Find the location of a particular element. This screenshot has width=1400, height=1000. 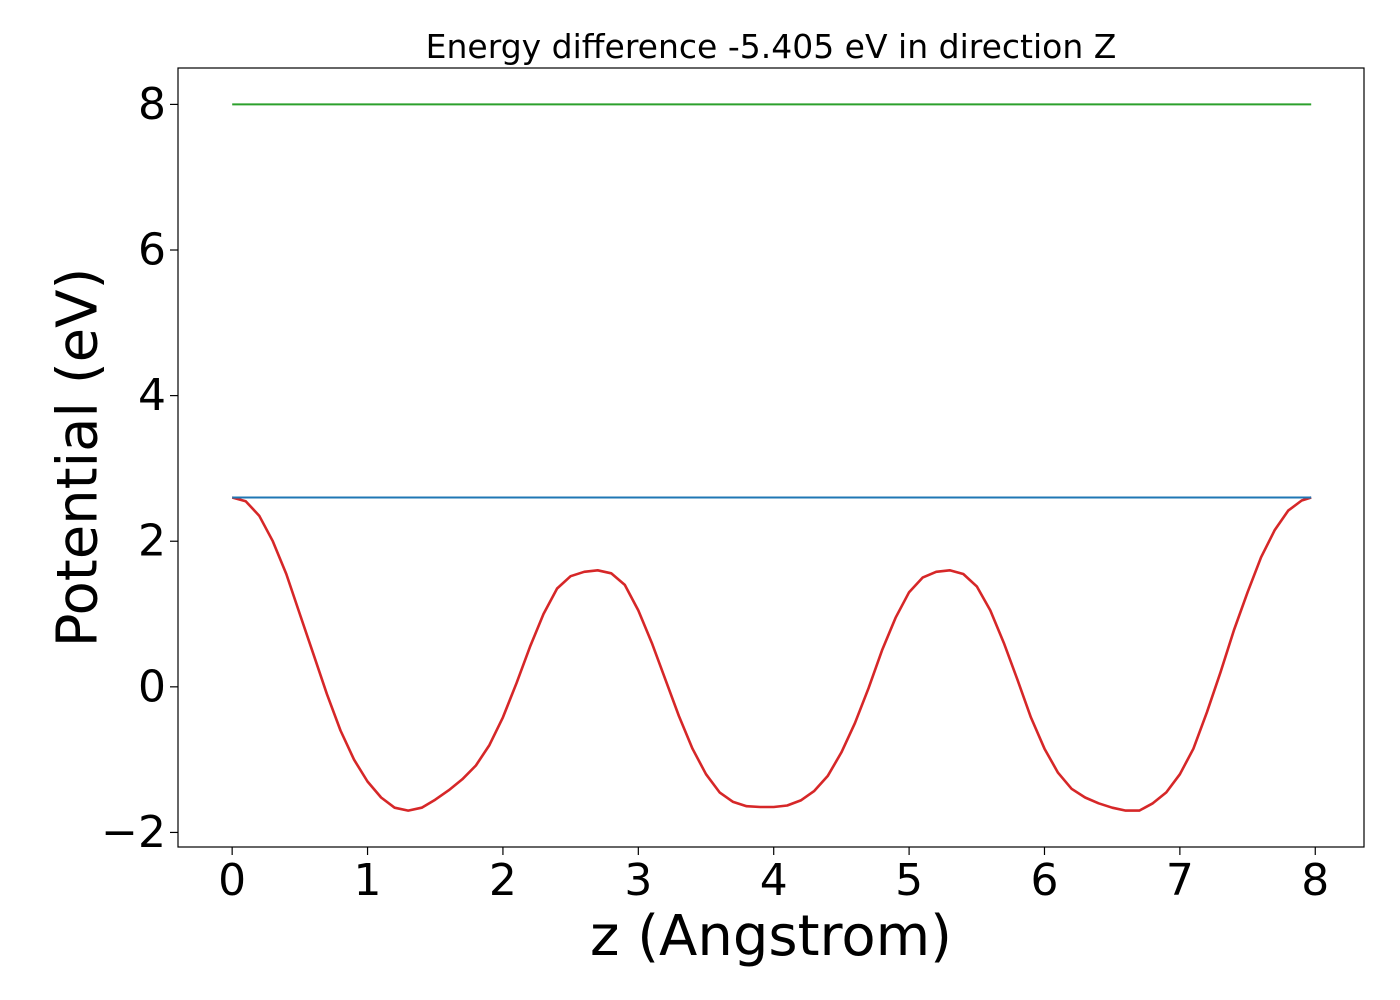

y-tick-label: 0 is located at coordinates (152, 686).